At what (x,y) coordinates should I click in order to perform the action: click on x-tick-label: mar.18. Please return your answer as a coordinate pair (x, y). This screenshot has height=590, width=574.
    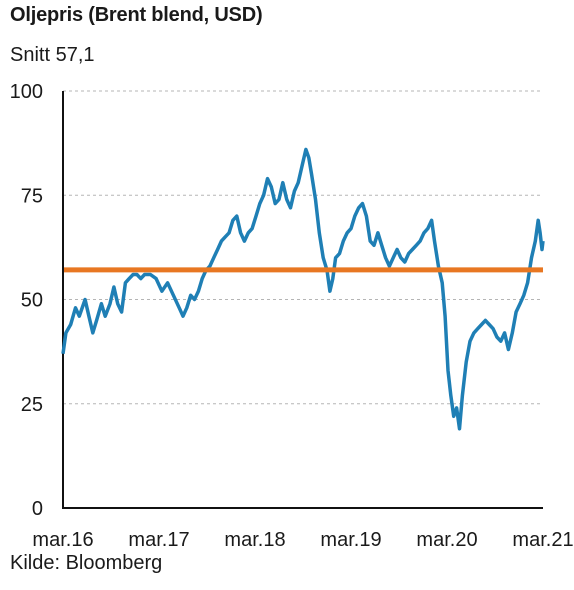
    Looking at the image, I should click on (254, 540).